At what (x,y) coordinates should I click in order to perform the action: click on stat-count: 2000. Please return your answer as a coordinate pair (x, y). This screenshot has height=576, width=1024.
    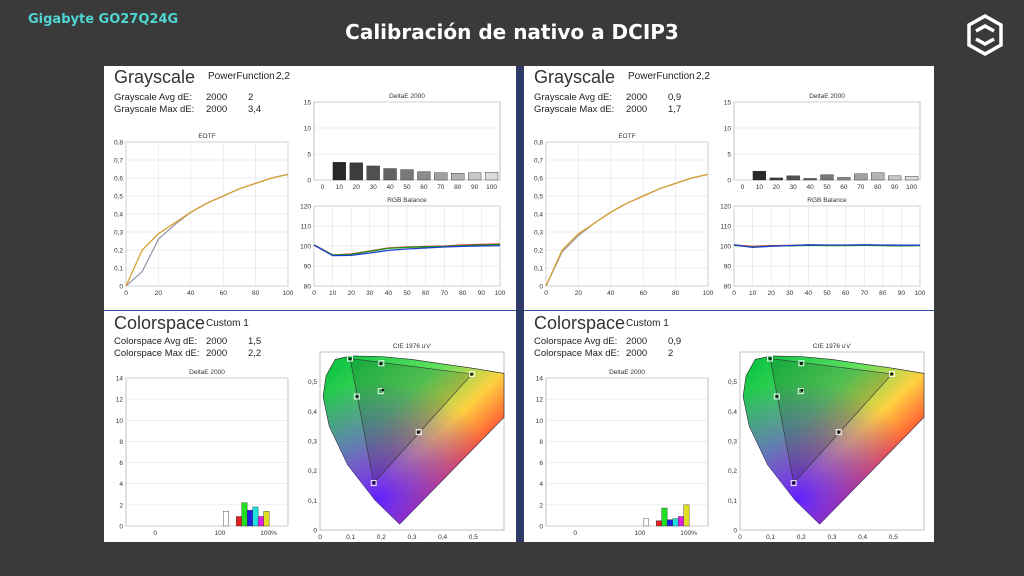
    Looking at the image, I should click on (637, 97).